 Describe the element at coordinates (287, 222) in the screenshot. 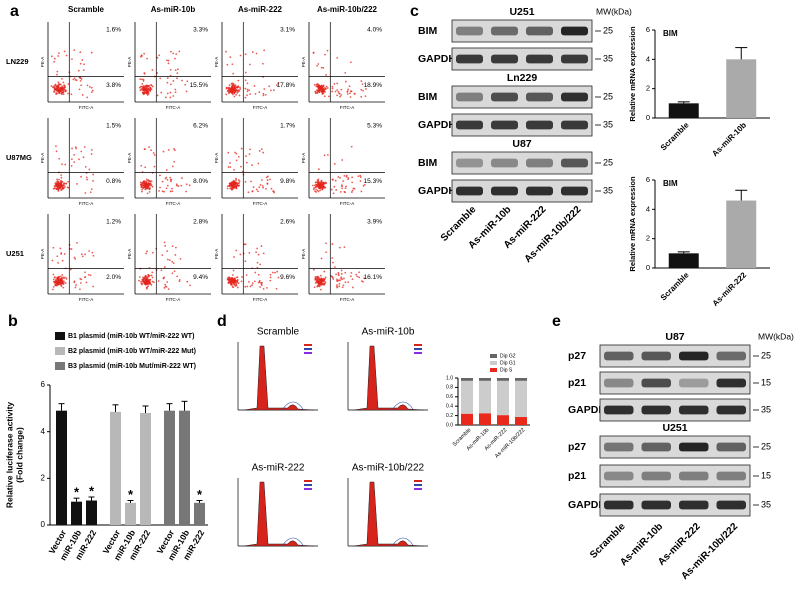

I see `quadrant-percent: 2.6%` at that location.